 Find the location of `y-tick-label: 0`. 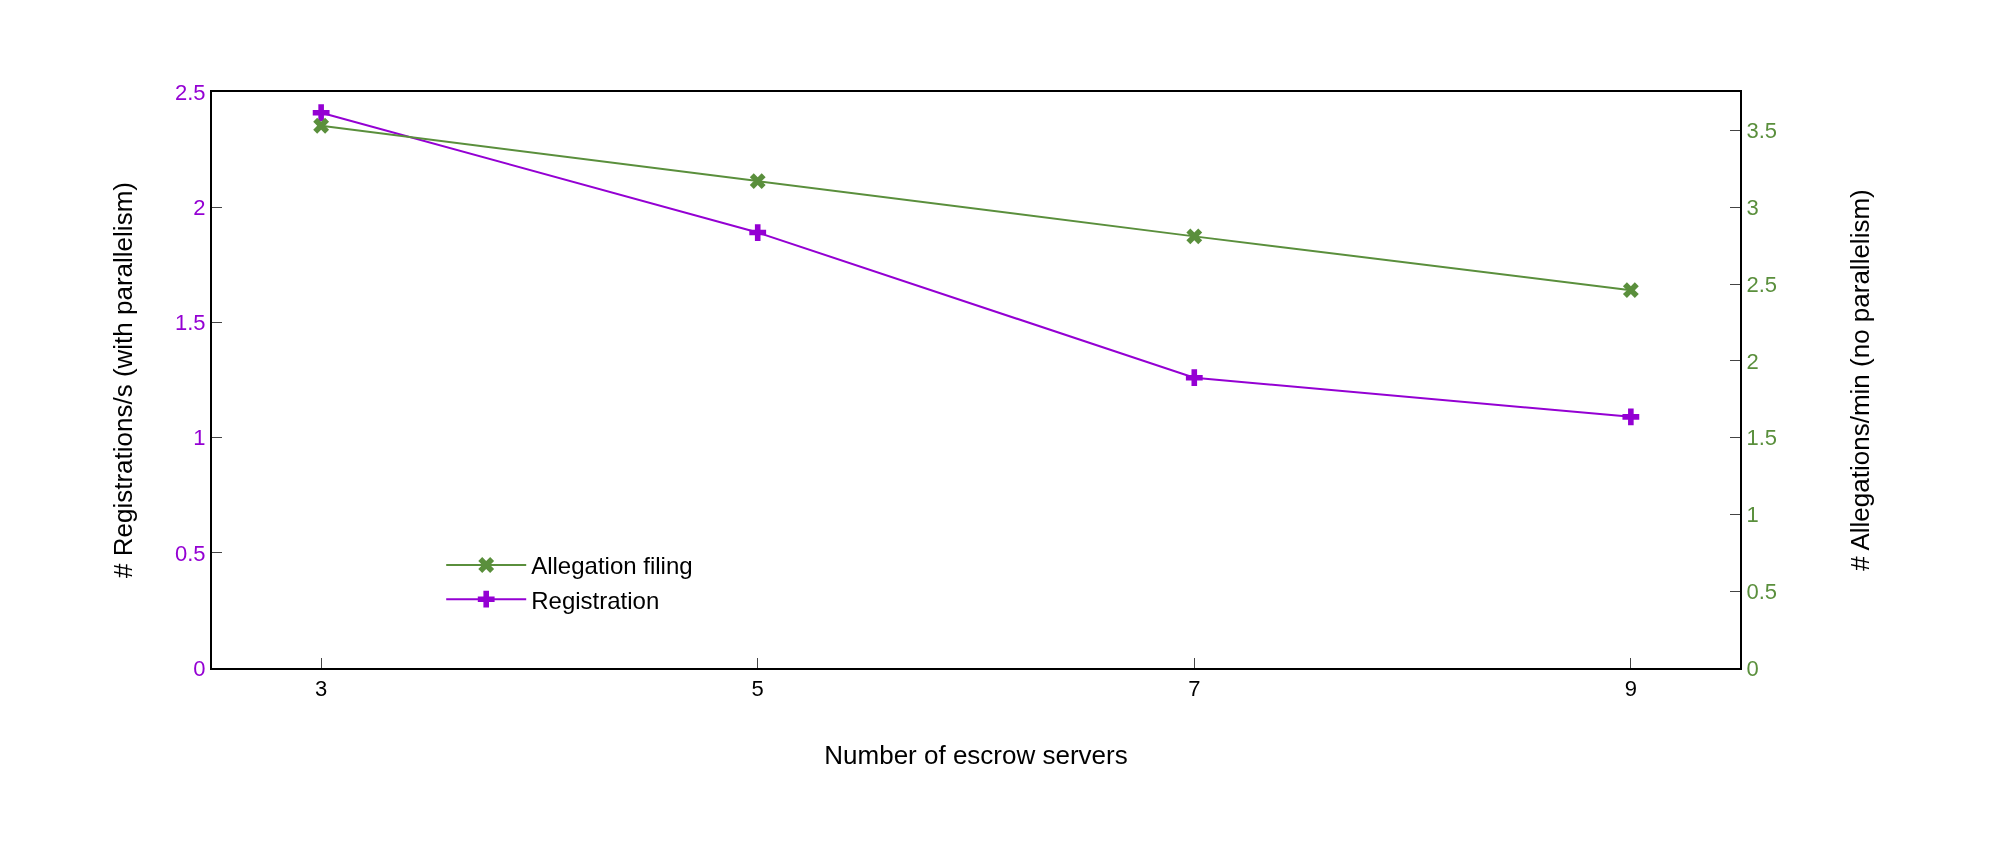

y-tick-label: 0 is located at coordinates (199, 668).